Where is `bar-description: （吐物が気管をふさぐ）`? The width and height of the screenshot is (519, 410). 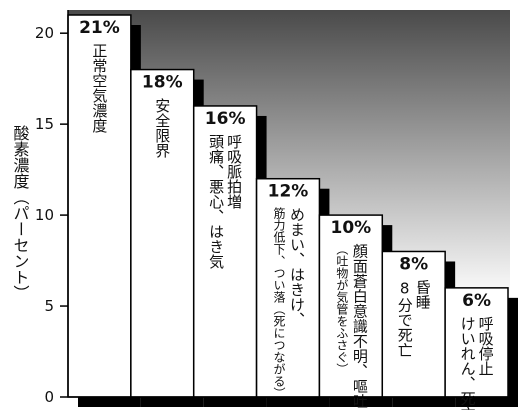 bar-description: （吐物が気管をふさぐ） is located at coordinates (342, 309).